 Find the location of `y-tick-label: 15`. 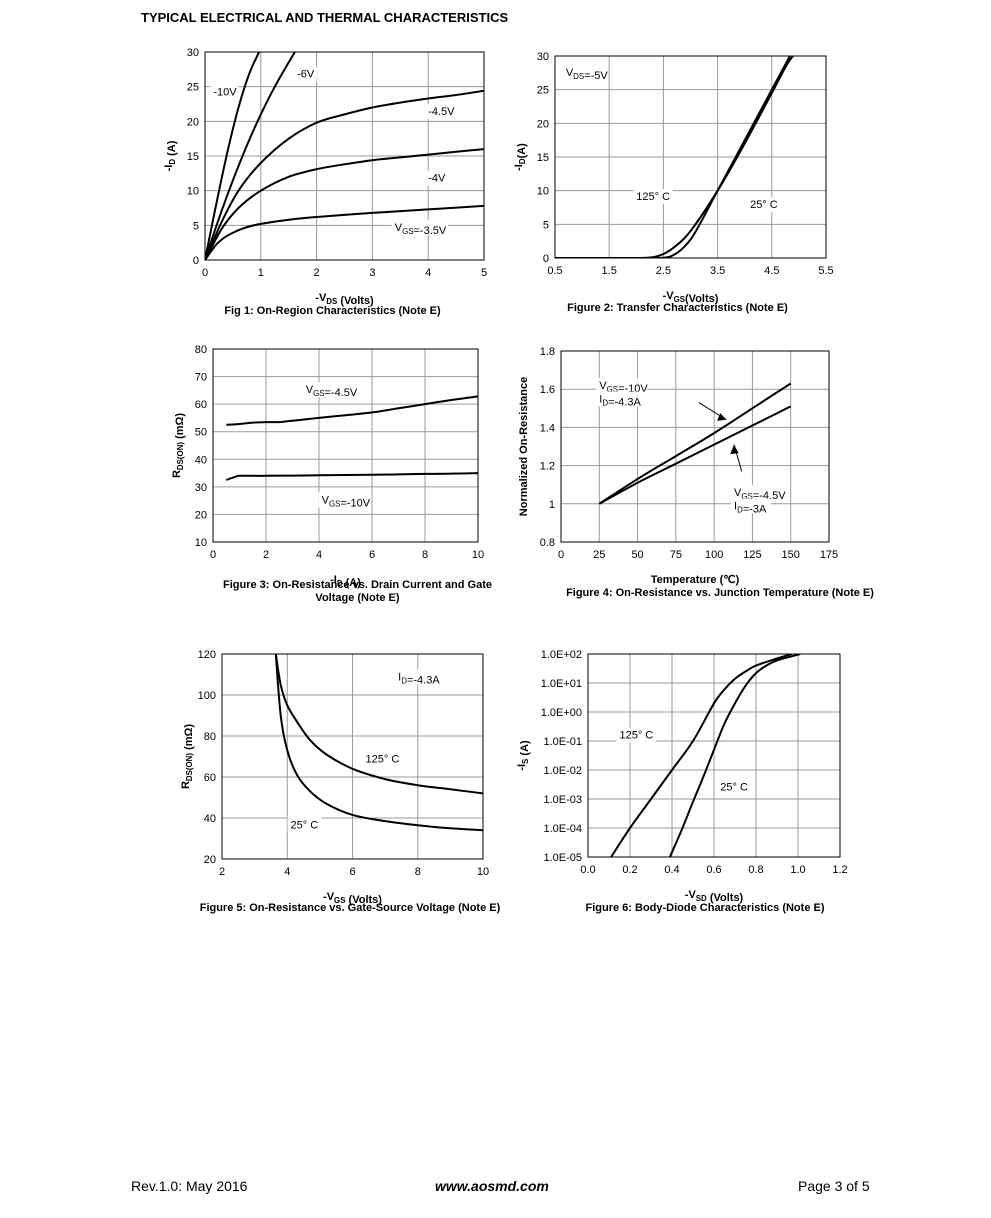

y-tick-label: 15 is located at coordinates (543, 158).